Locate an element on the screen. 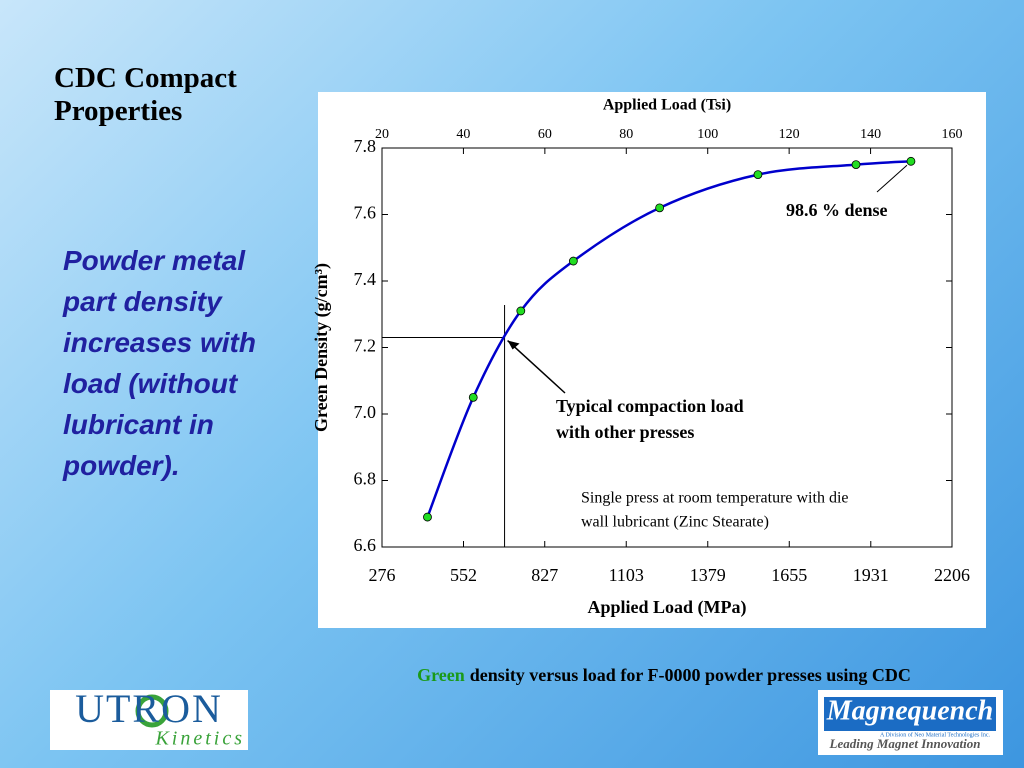 The height and width of the screenshot is (768, 1024). x2-tick-label: 120 is located at coordinates (789, 134).